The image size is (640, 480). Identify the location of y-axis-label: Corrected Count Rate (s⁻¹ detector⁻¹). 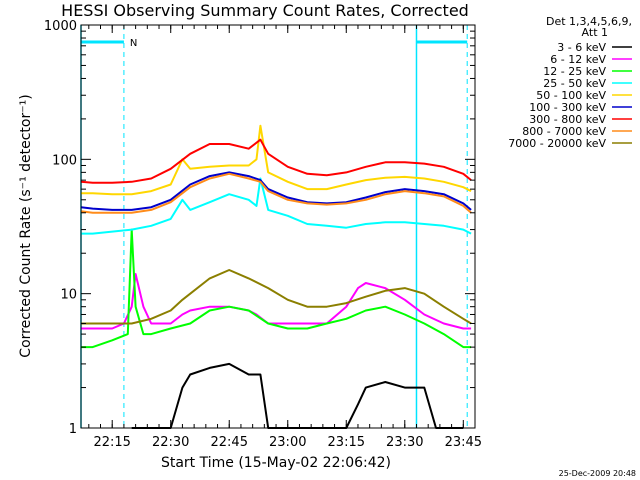
(26, 225).